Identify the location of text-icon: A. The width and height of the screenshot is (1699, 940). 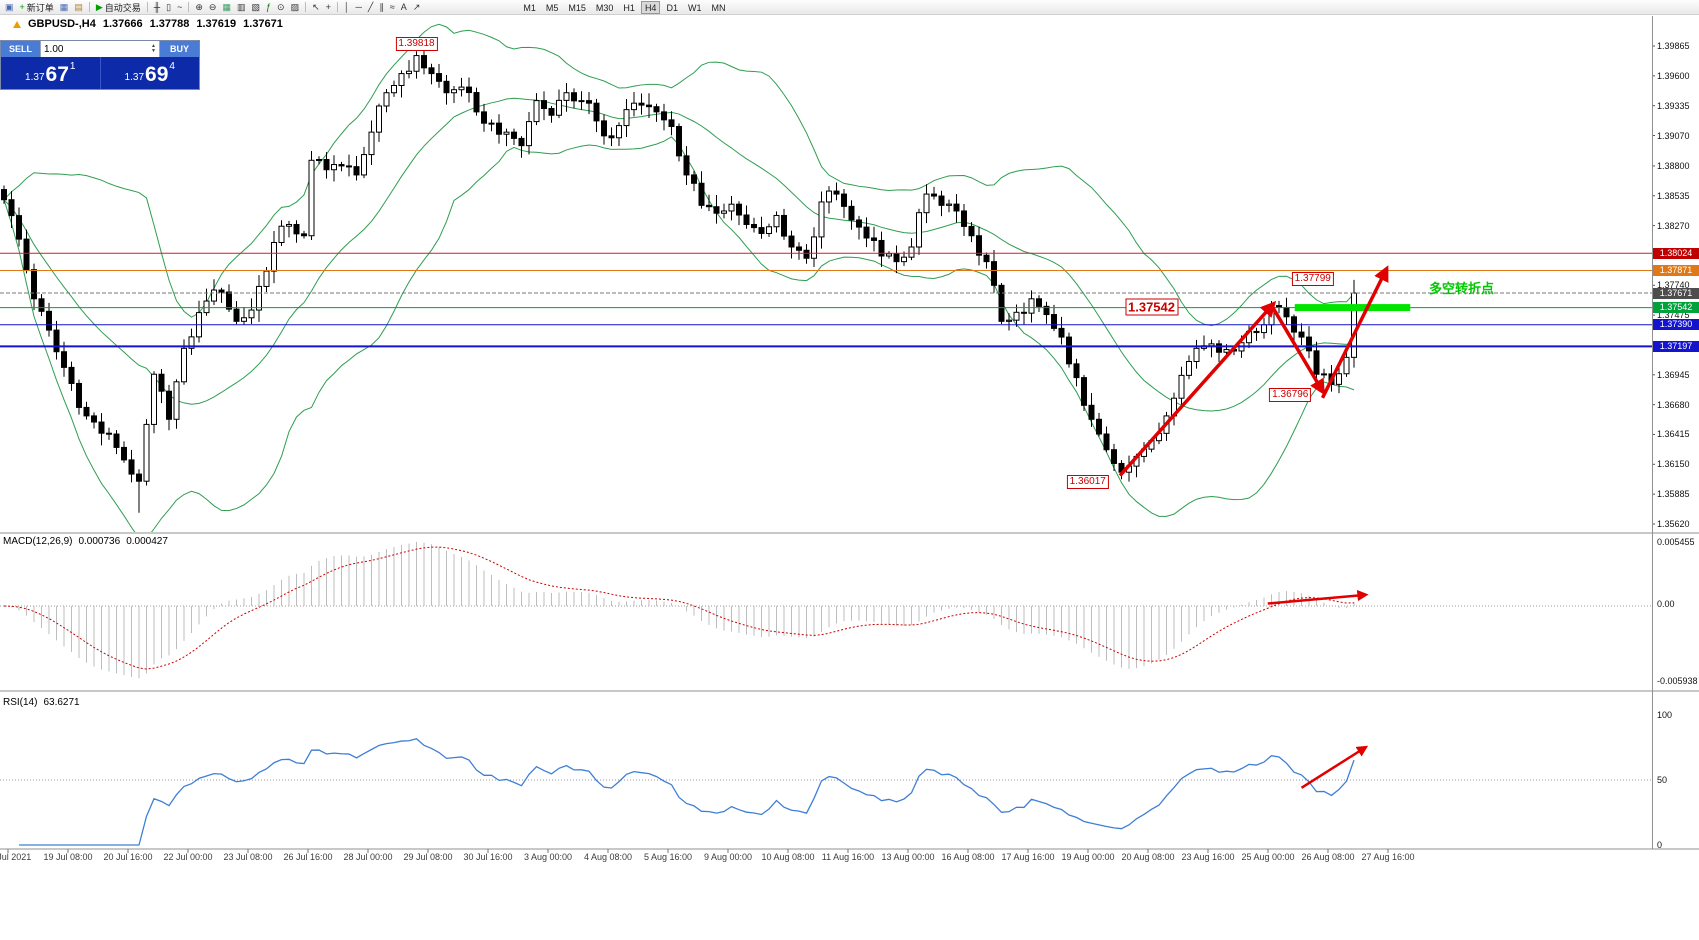
(403, 6).